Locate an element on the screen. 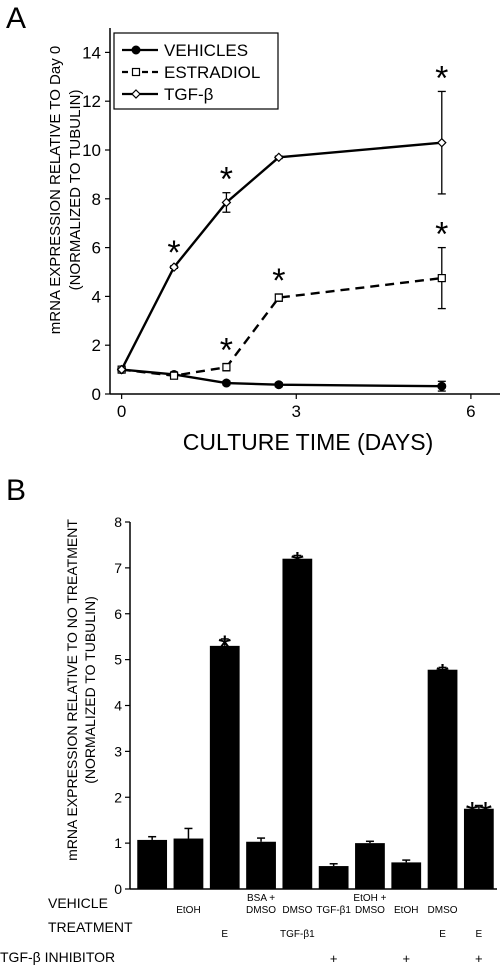 Image resolution: width=500 pixels, height=967 pixels. panel-a-ytick-label: 0 is located at coordinates (96, 394).